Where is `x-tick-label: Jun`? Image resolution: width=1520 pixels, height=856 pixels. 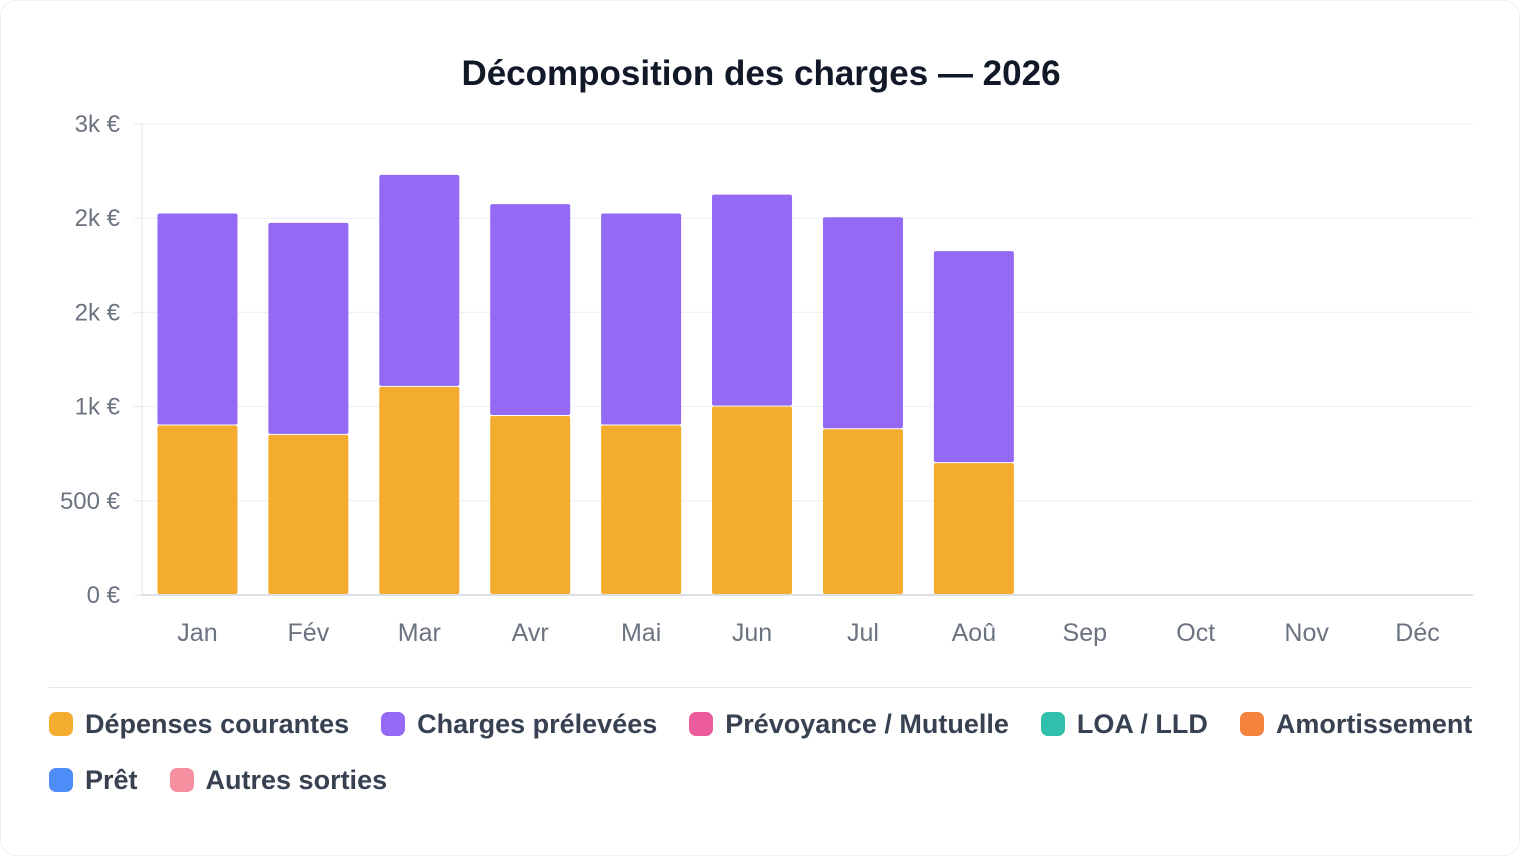
x-tick-label: Jun is located at coordinates (752, 633).